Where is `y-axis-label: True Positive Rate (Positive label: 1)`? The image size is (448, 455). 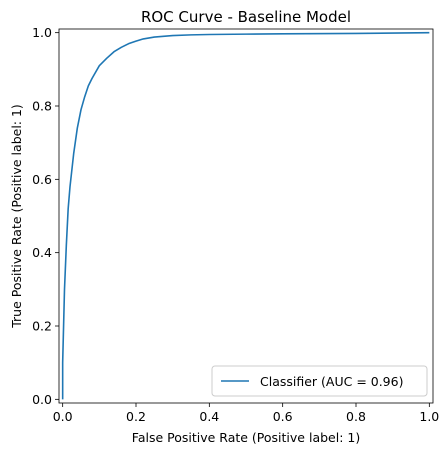 y-axis-label: True Positive Rate (Positive label: 1) is located at coordinates (16, 216).